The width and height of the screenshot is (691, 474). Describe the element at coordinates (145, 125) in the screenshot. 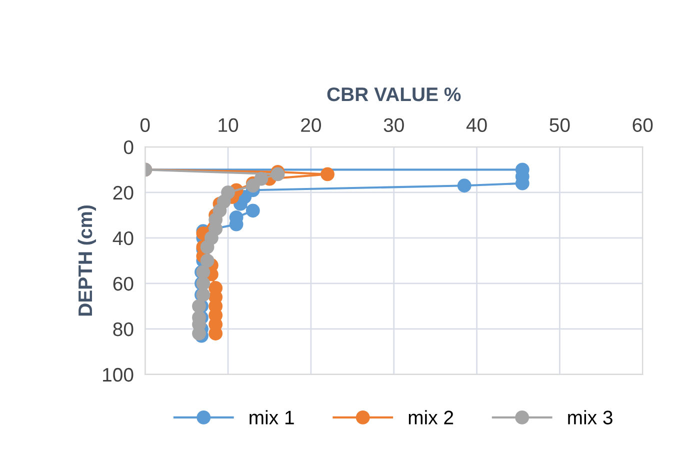

I see `x-tick-label: 0` at that location.